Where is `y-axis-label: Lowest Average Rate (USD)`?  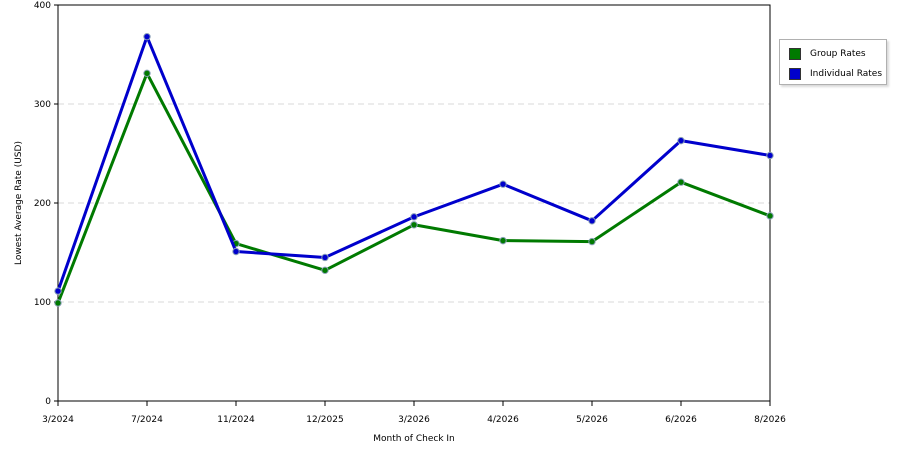
y-axis-label: Lowest Average Rate (USD) is located at coordinates (19, 203).